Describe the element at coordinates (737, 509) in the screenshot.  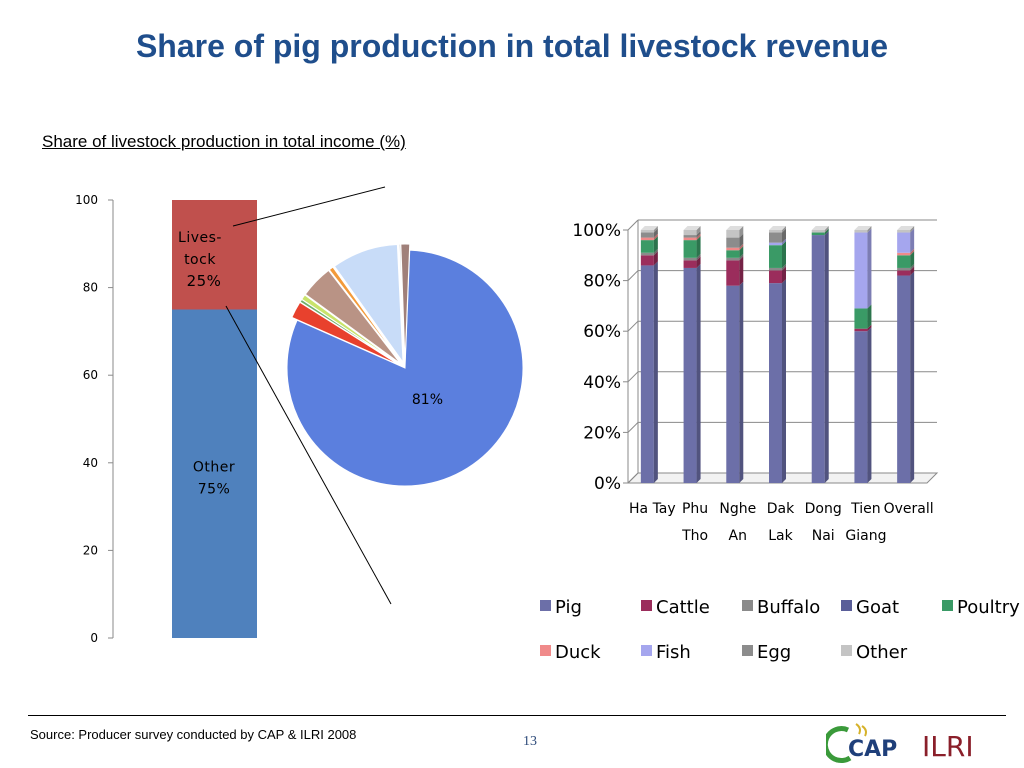
I see `x-tick-label: Nghe` at that location.